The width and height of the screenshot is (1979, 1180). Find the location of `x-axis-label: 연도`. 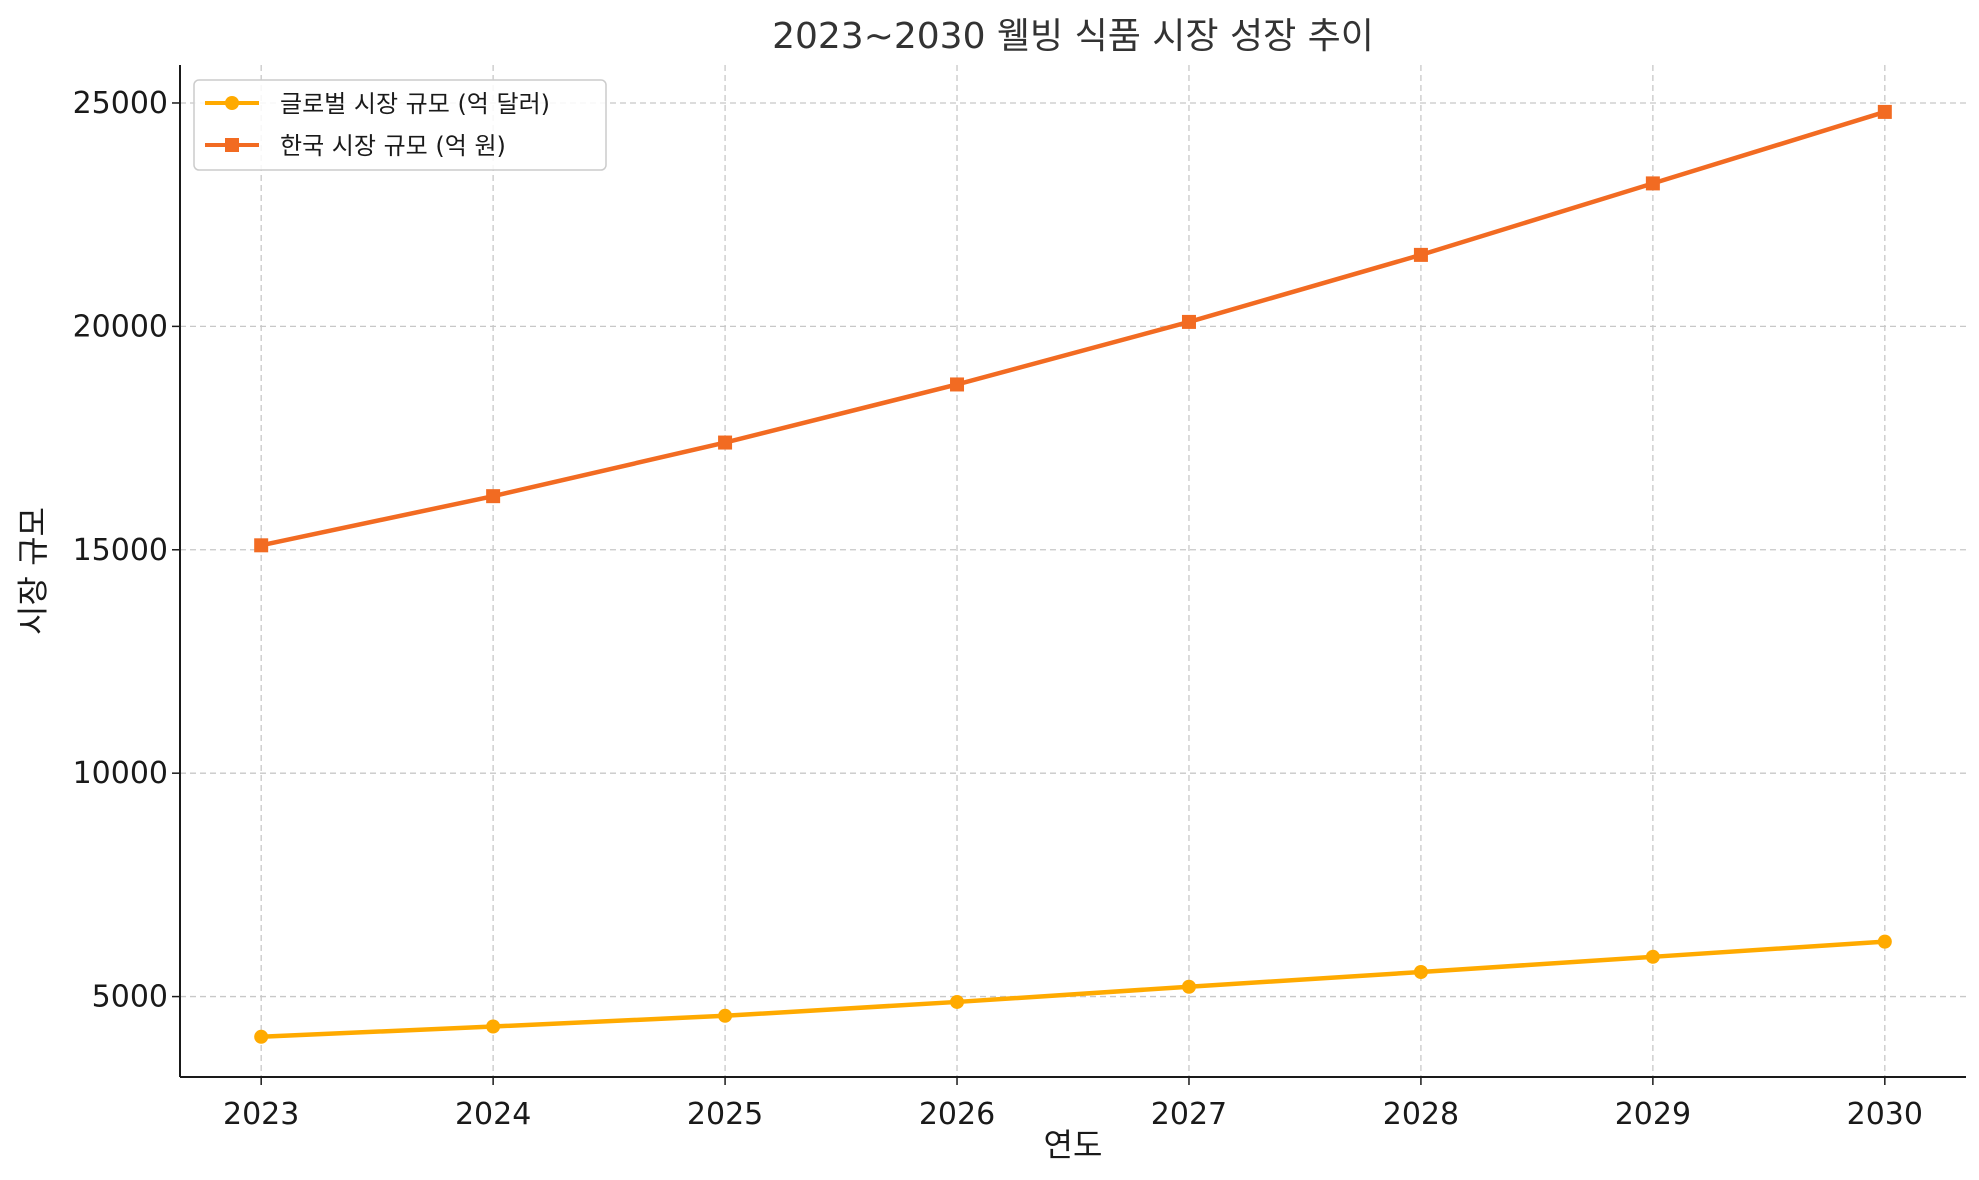

x-axis-label: 연도 is located at coordinates (1073, 1145).